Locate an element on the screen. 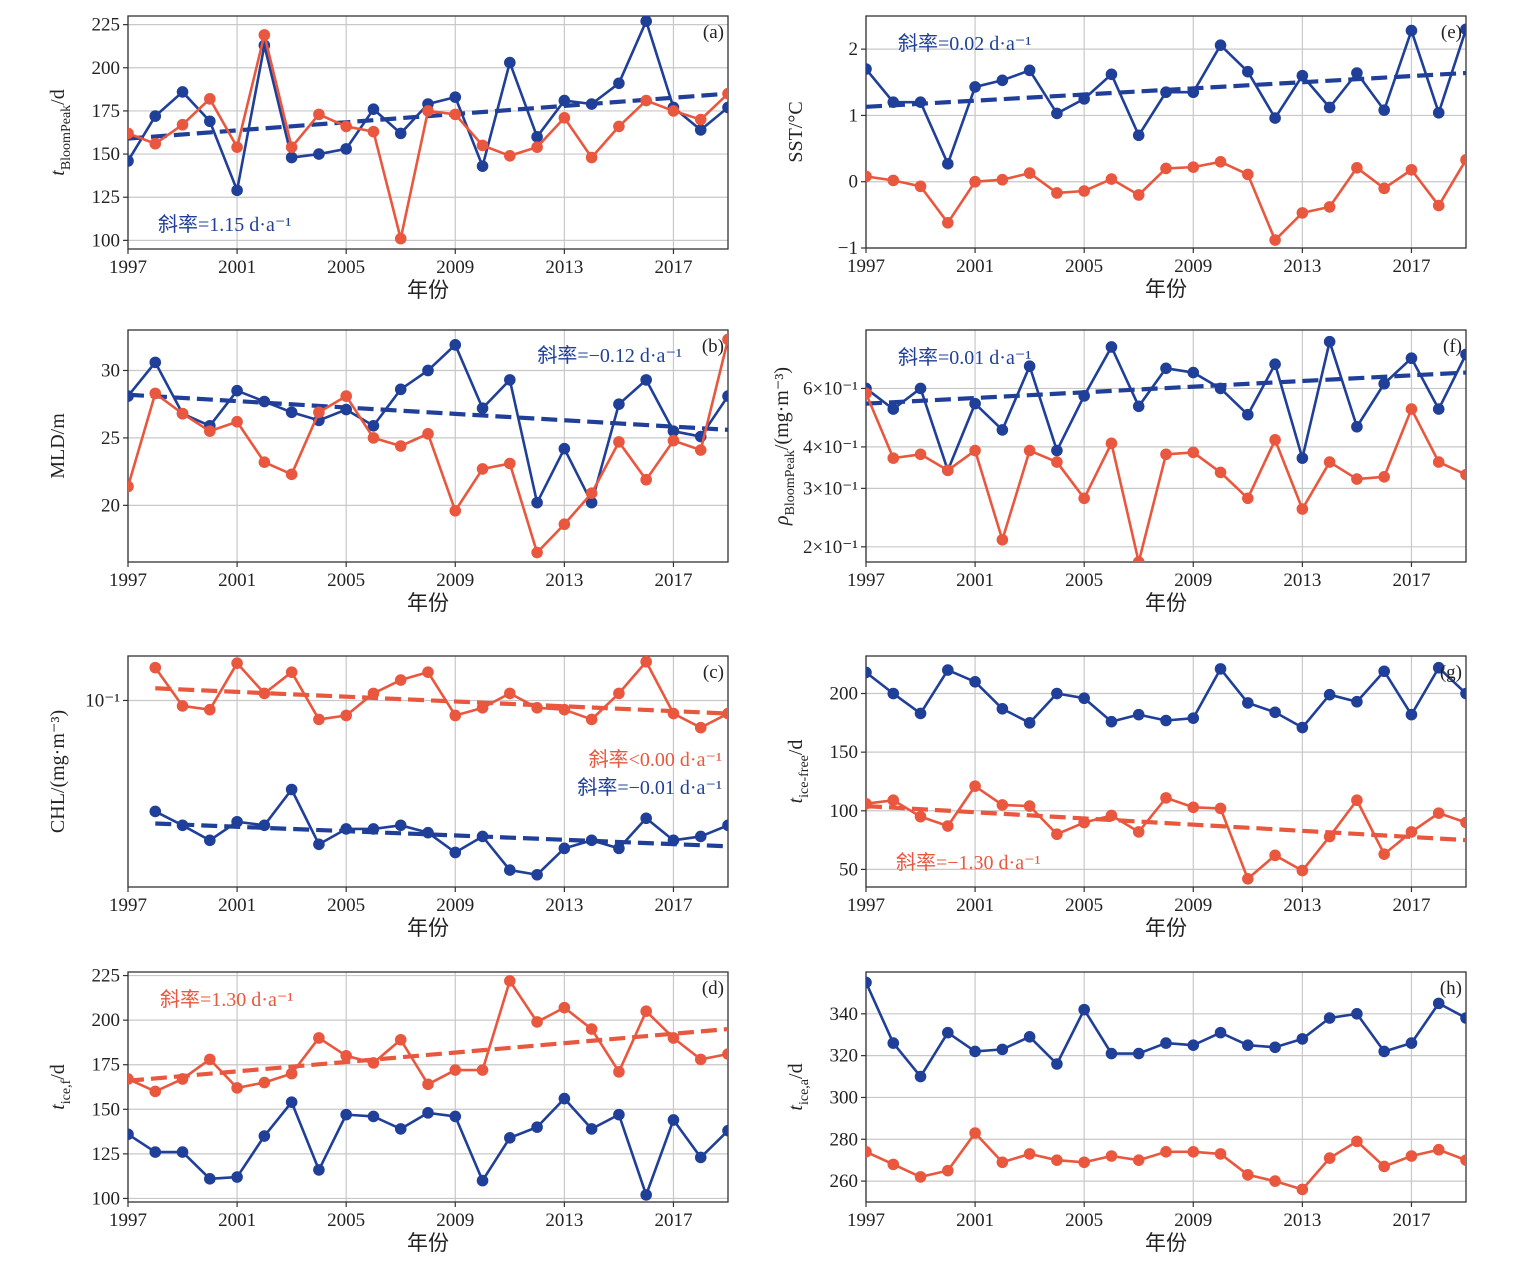 Image resolution: width=1517 pixels, height=1279 pixels. y-axis-label-suffix: /d is located at coordinates (58, 1072).